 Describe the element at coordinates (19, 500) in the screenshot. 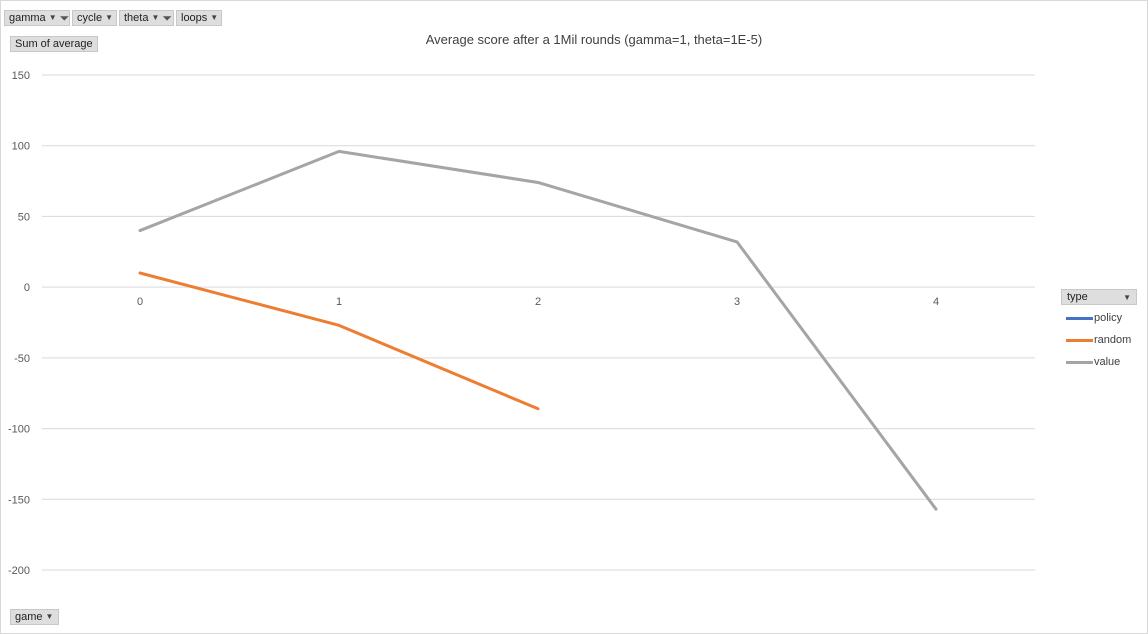

I see `y-tick-label: -150` at that location.